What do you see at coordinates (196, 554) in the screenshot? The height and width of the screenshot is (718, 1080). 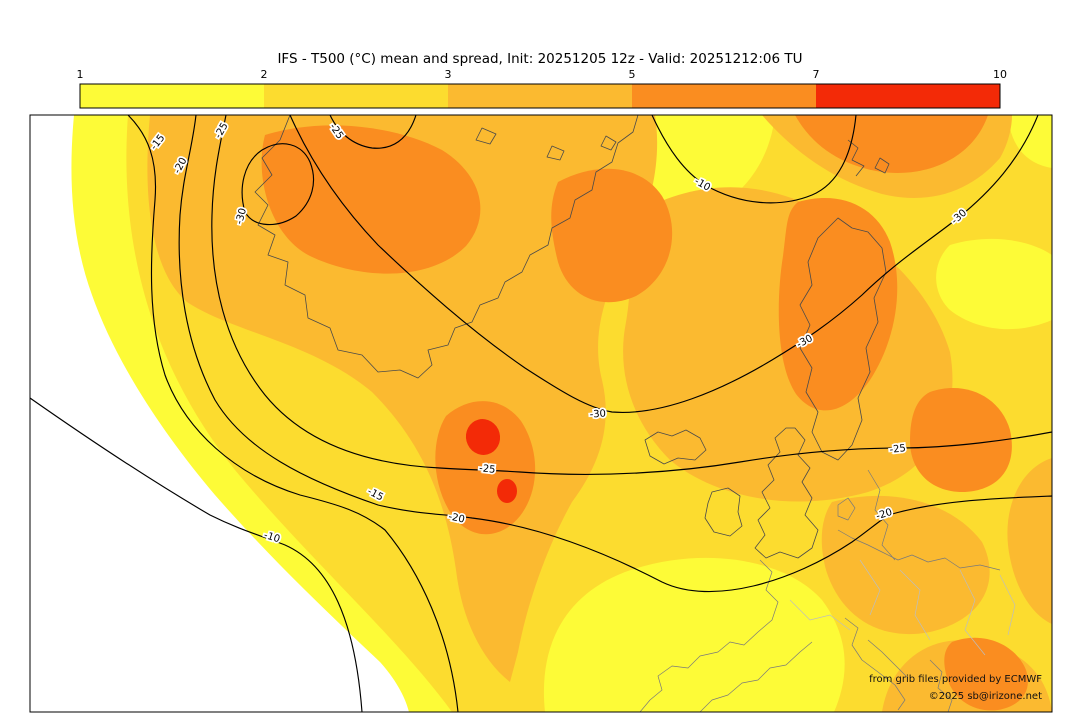 I see `contour-minus10-sw` at bounding box center [196, 554].